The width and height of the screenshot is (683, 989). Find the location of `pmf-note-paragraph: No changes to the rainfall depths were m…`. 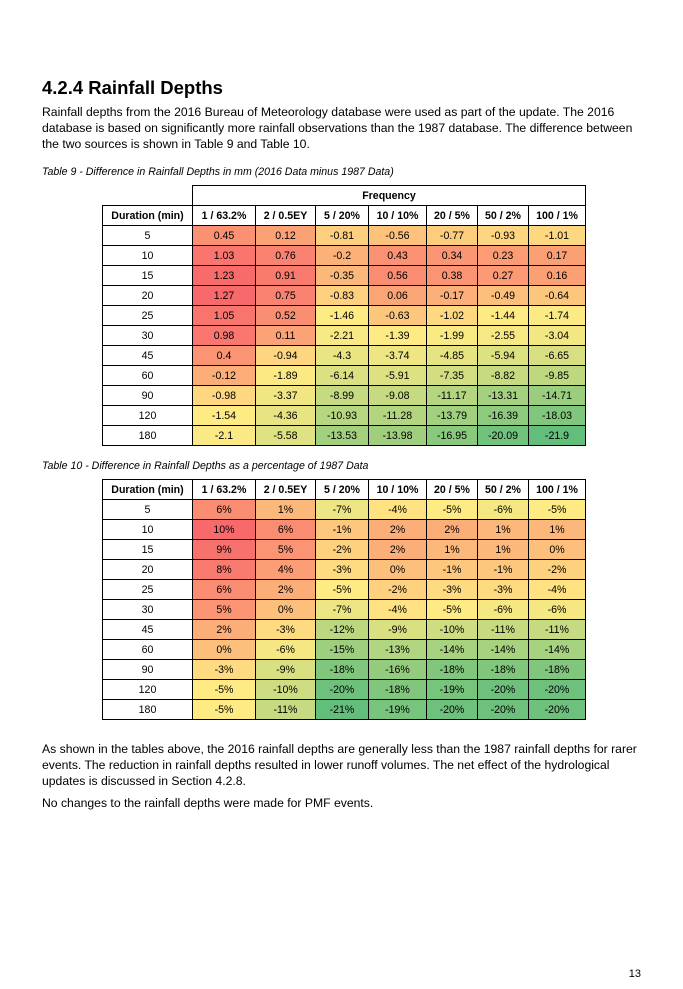

pmf-note-paragraph: No changes to the rainfall depths were m… is located at coordinates (208, 803).